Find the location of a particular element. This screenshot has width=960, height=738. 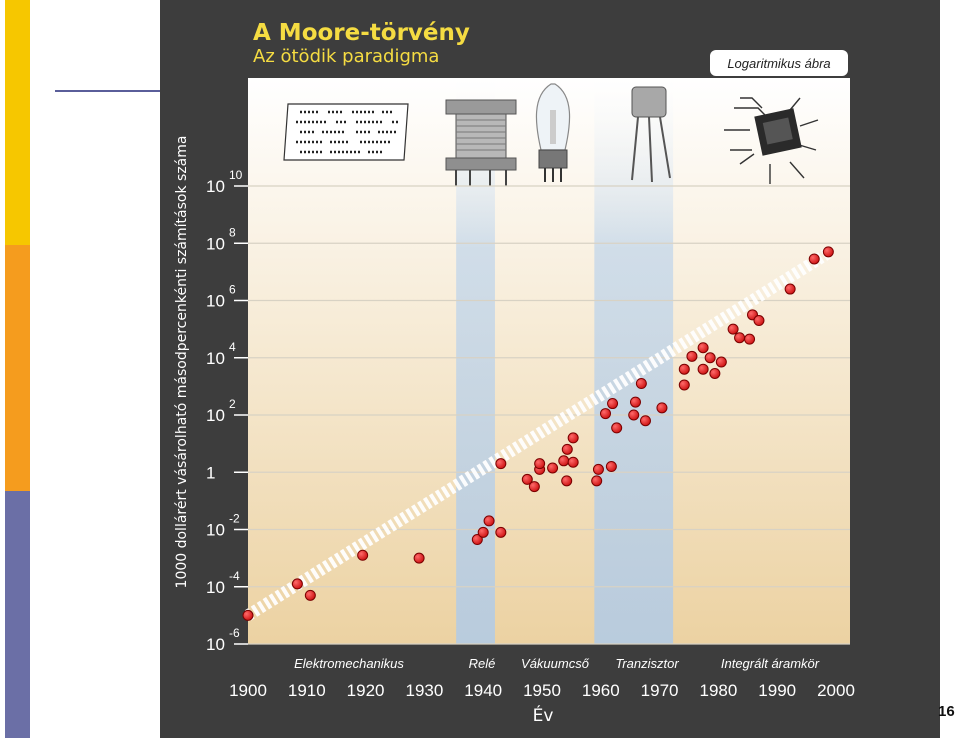

punch-card-illustration is located at coordinates (346, 132).